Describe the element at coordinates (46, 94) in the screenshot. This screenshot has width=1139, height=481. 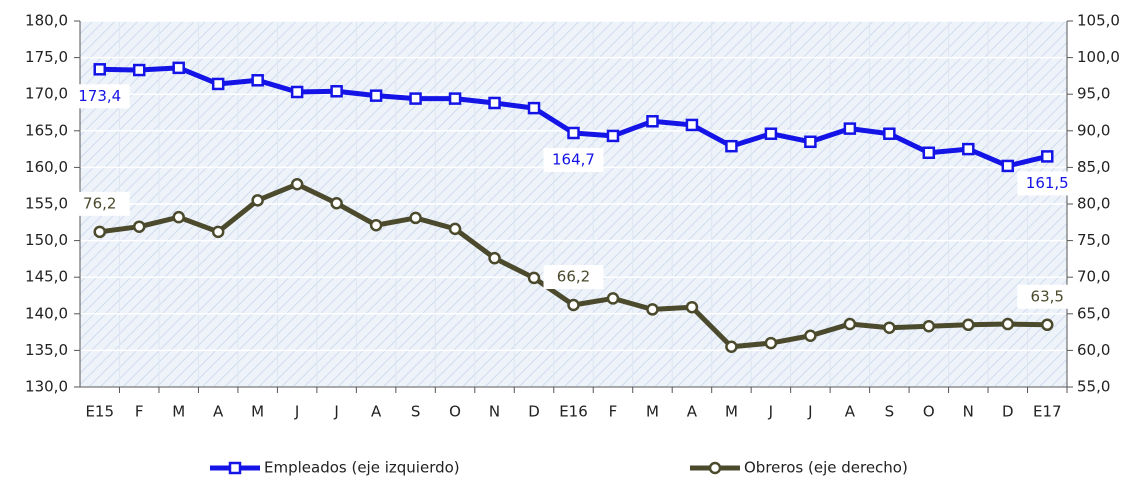
I see `y-tick-label: 170,0` at that location.